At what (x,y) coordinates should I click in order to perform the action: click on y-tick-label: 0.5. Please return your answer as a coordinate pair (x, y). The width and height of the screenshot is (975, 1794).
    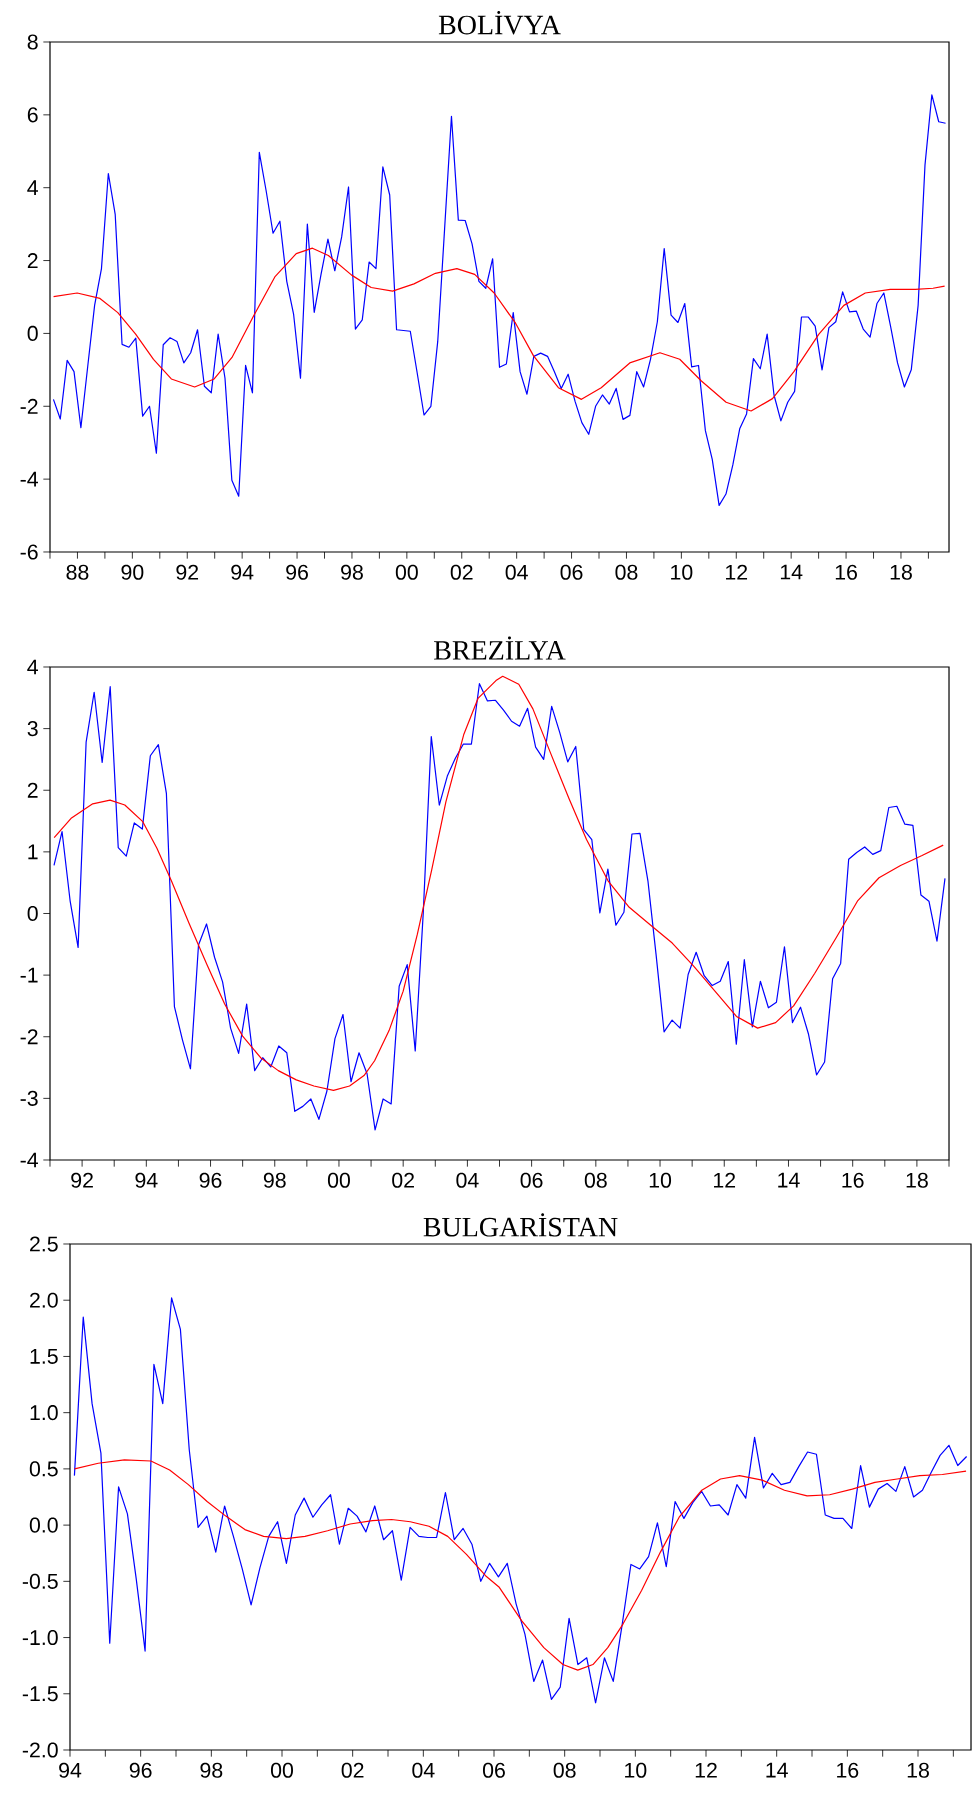
    Looking at the image, I should click on (43, 1469).